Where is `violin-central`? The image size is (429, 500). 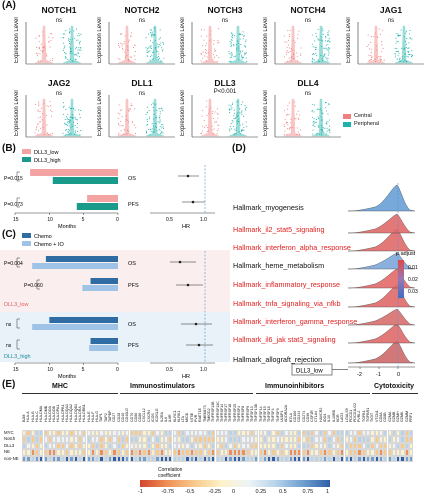
violin-central is located at coordinates (376, 44).